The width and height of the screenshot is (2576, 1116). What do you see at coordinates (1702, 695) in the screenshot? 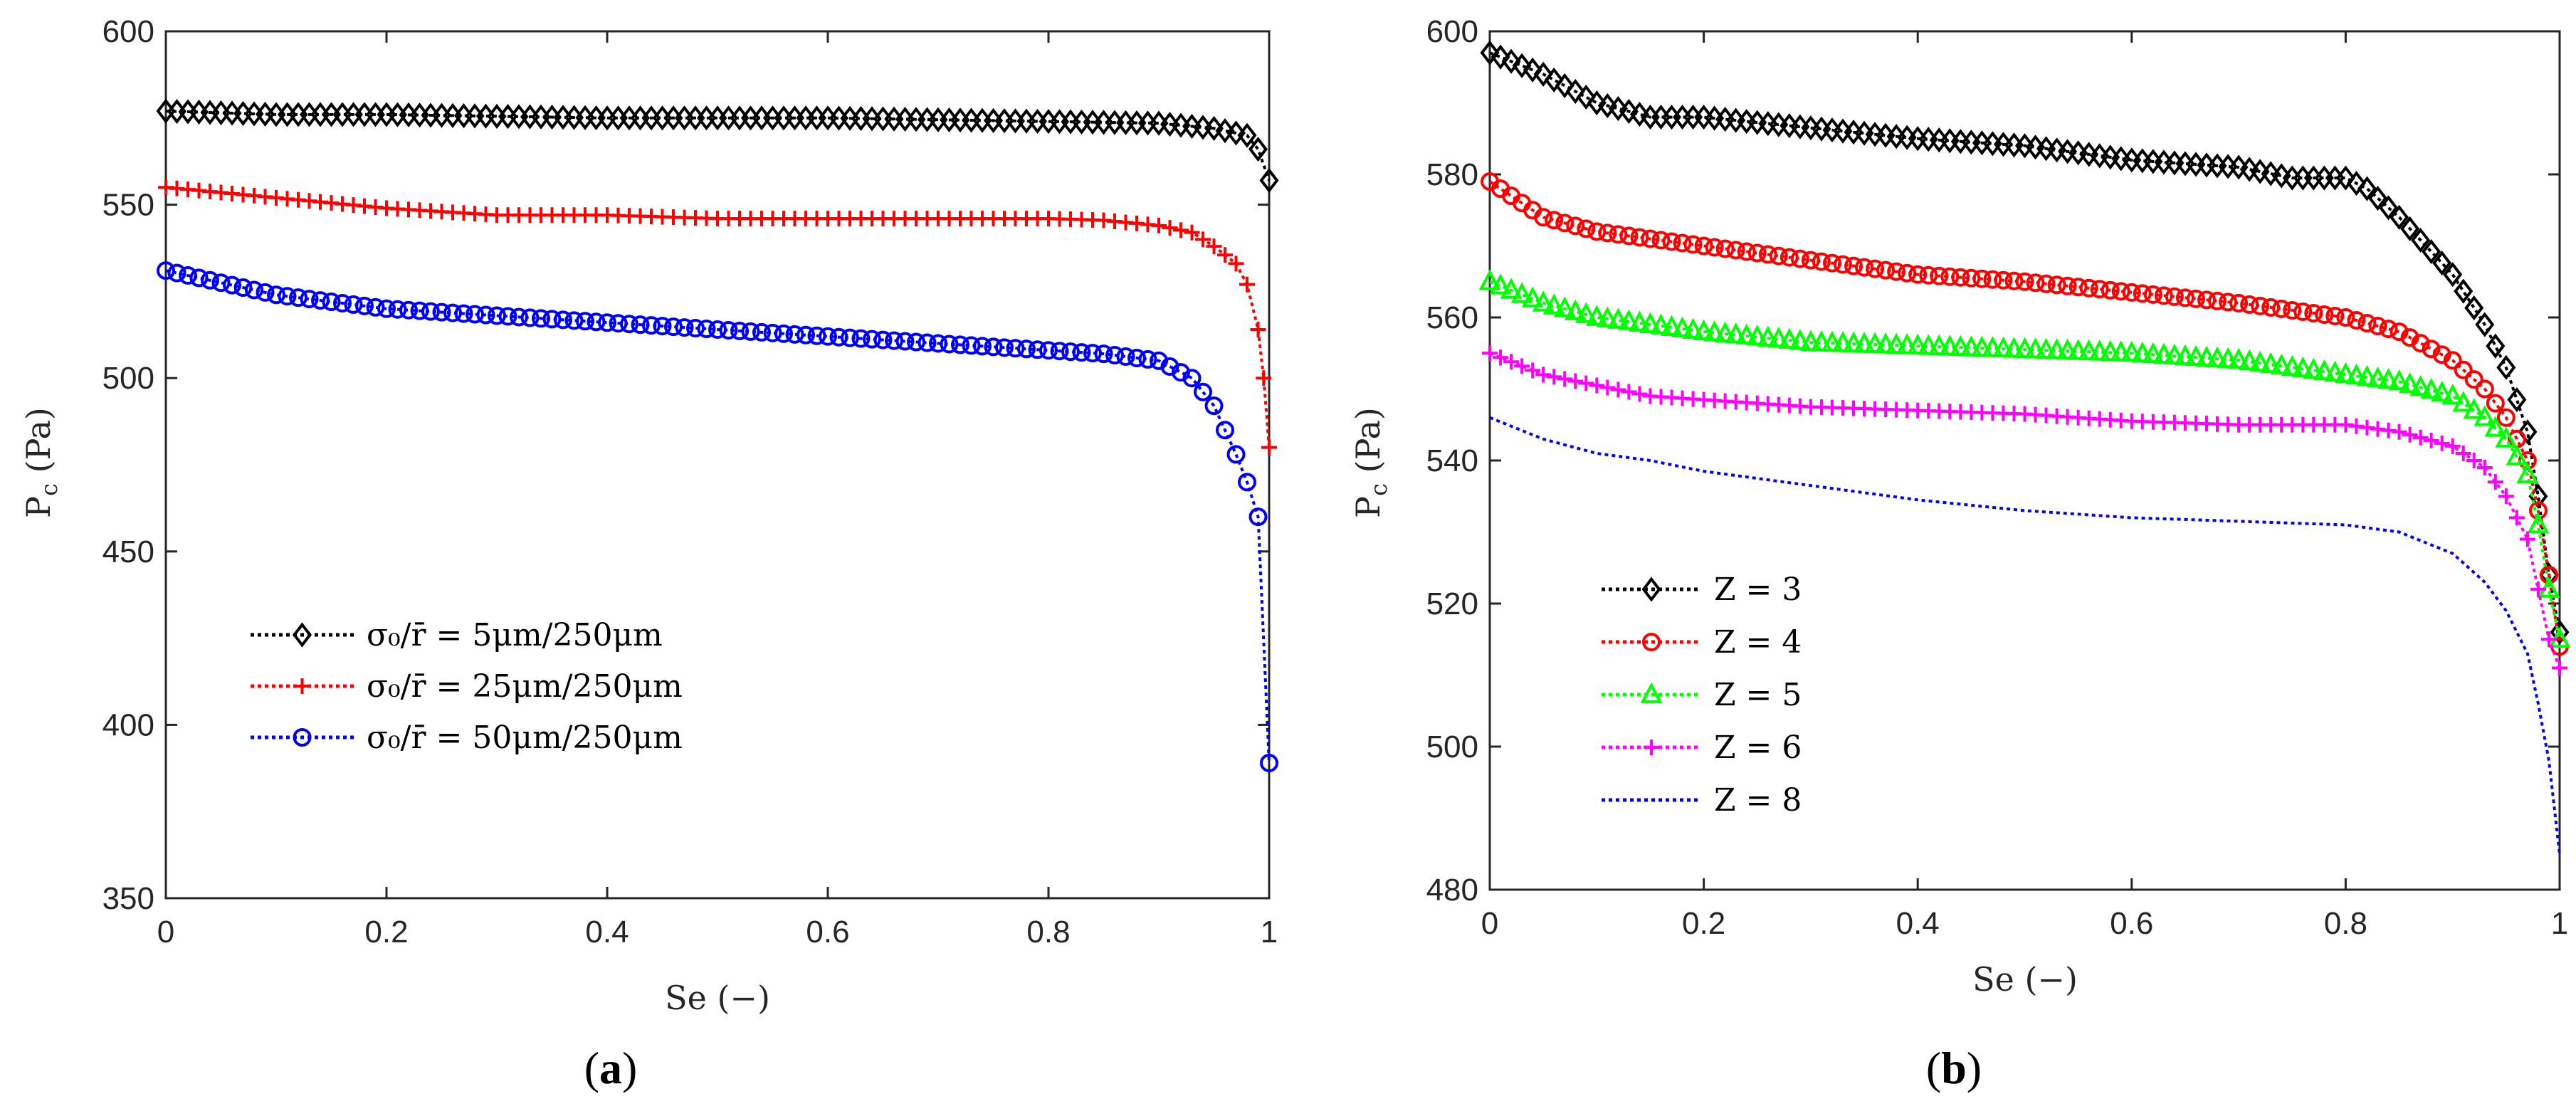
I see `legend: Z = 3 Z = 4 Z = 5 Z = 6 Z = 8` at bounding box center [1702, 695].